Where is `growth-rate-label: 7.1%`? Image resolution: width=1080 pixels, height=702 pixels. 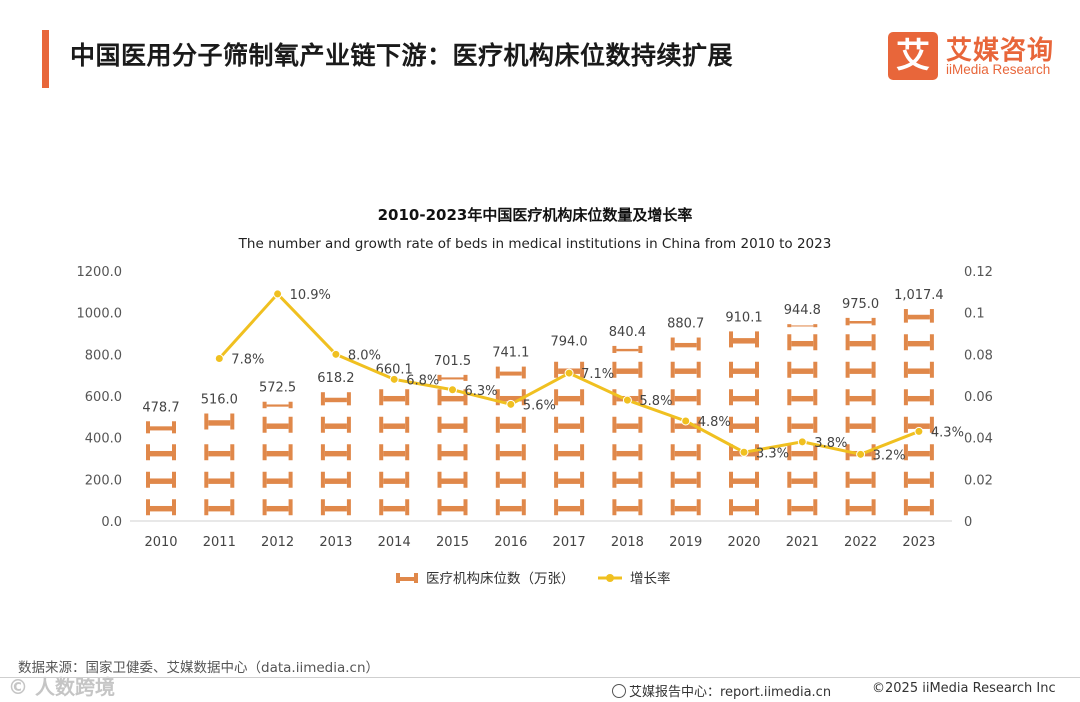
growth-rate-label: 7.1% is located at coordinates (597, 374).